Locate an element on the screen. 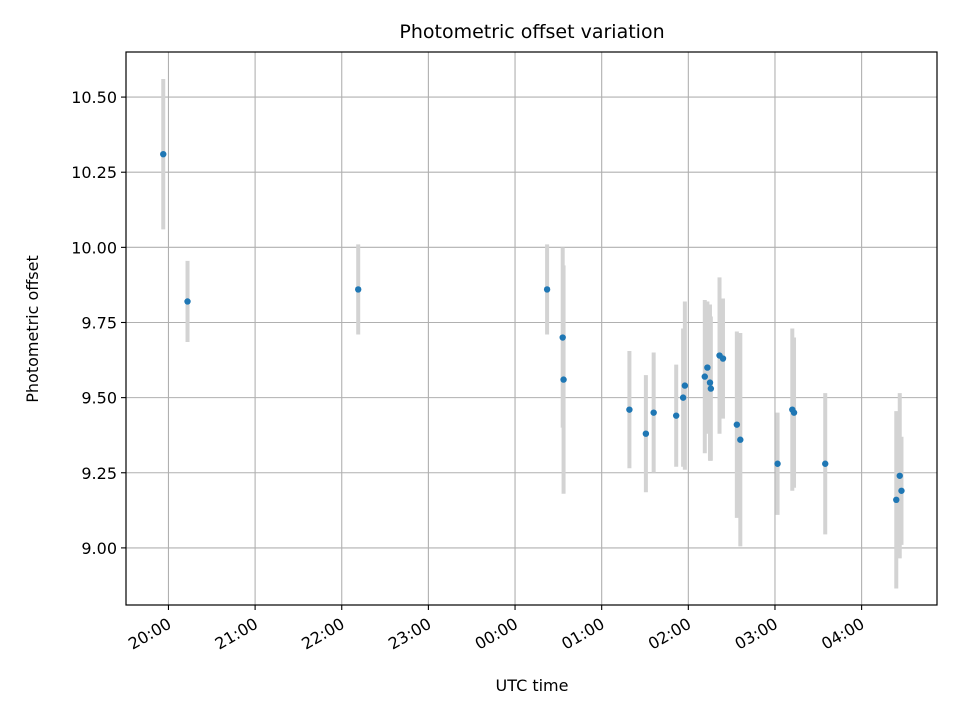 This screenshot has width=960, height=720. y-axis-ticks: 9.00 9.25 9.50 9.75 10.00 10.25 10.50 is located at coordinates (98, 323).